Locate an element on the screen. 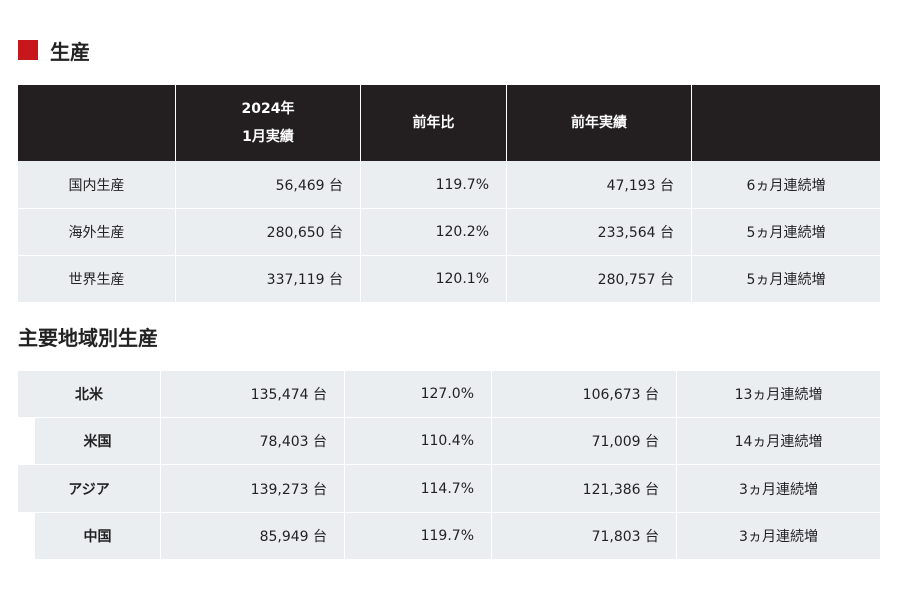 The width and height of the screenshot is (900, 600). row-label: 国内生産 is located at coordinates (97, 185).